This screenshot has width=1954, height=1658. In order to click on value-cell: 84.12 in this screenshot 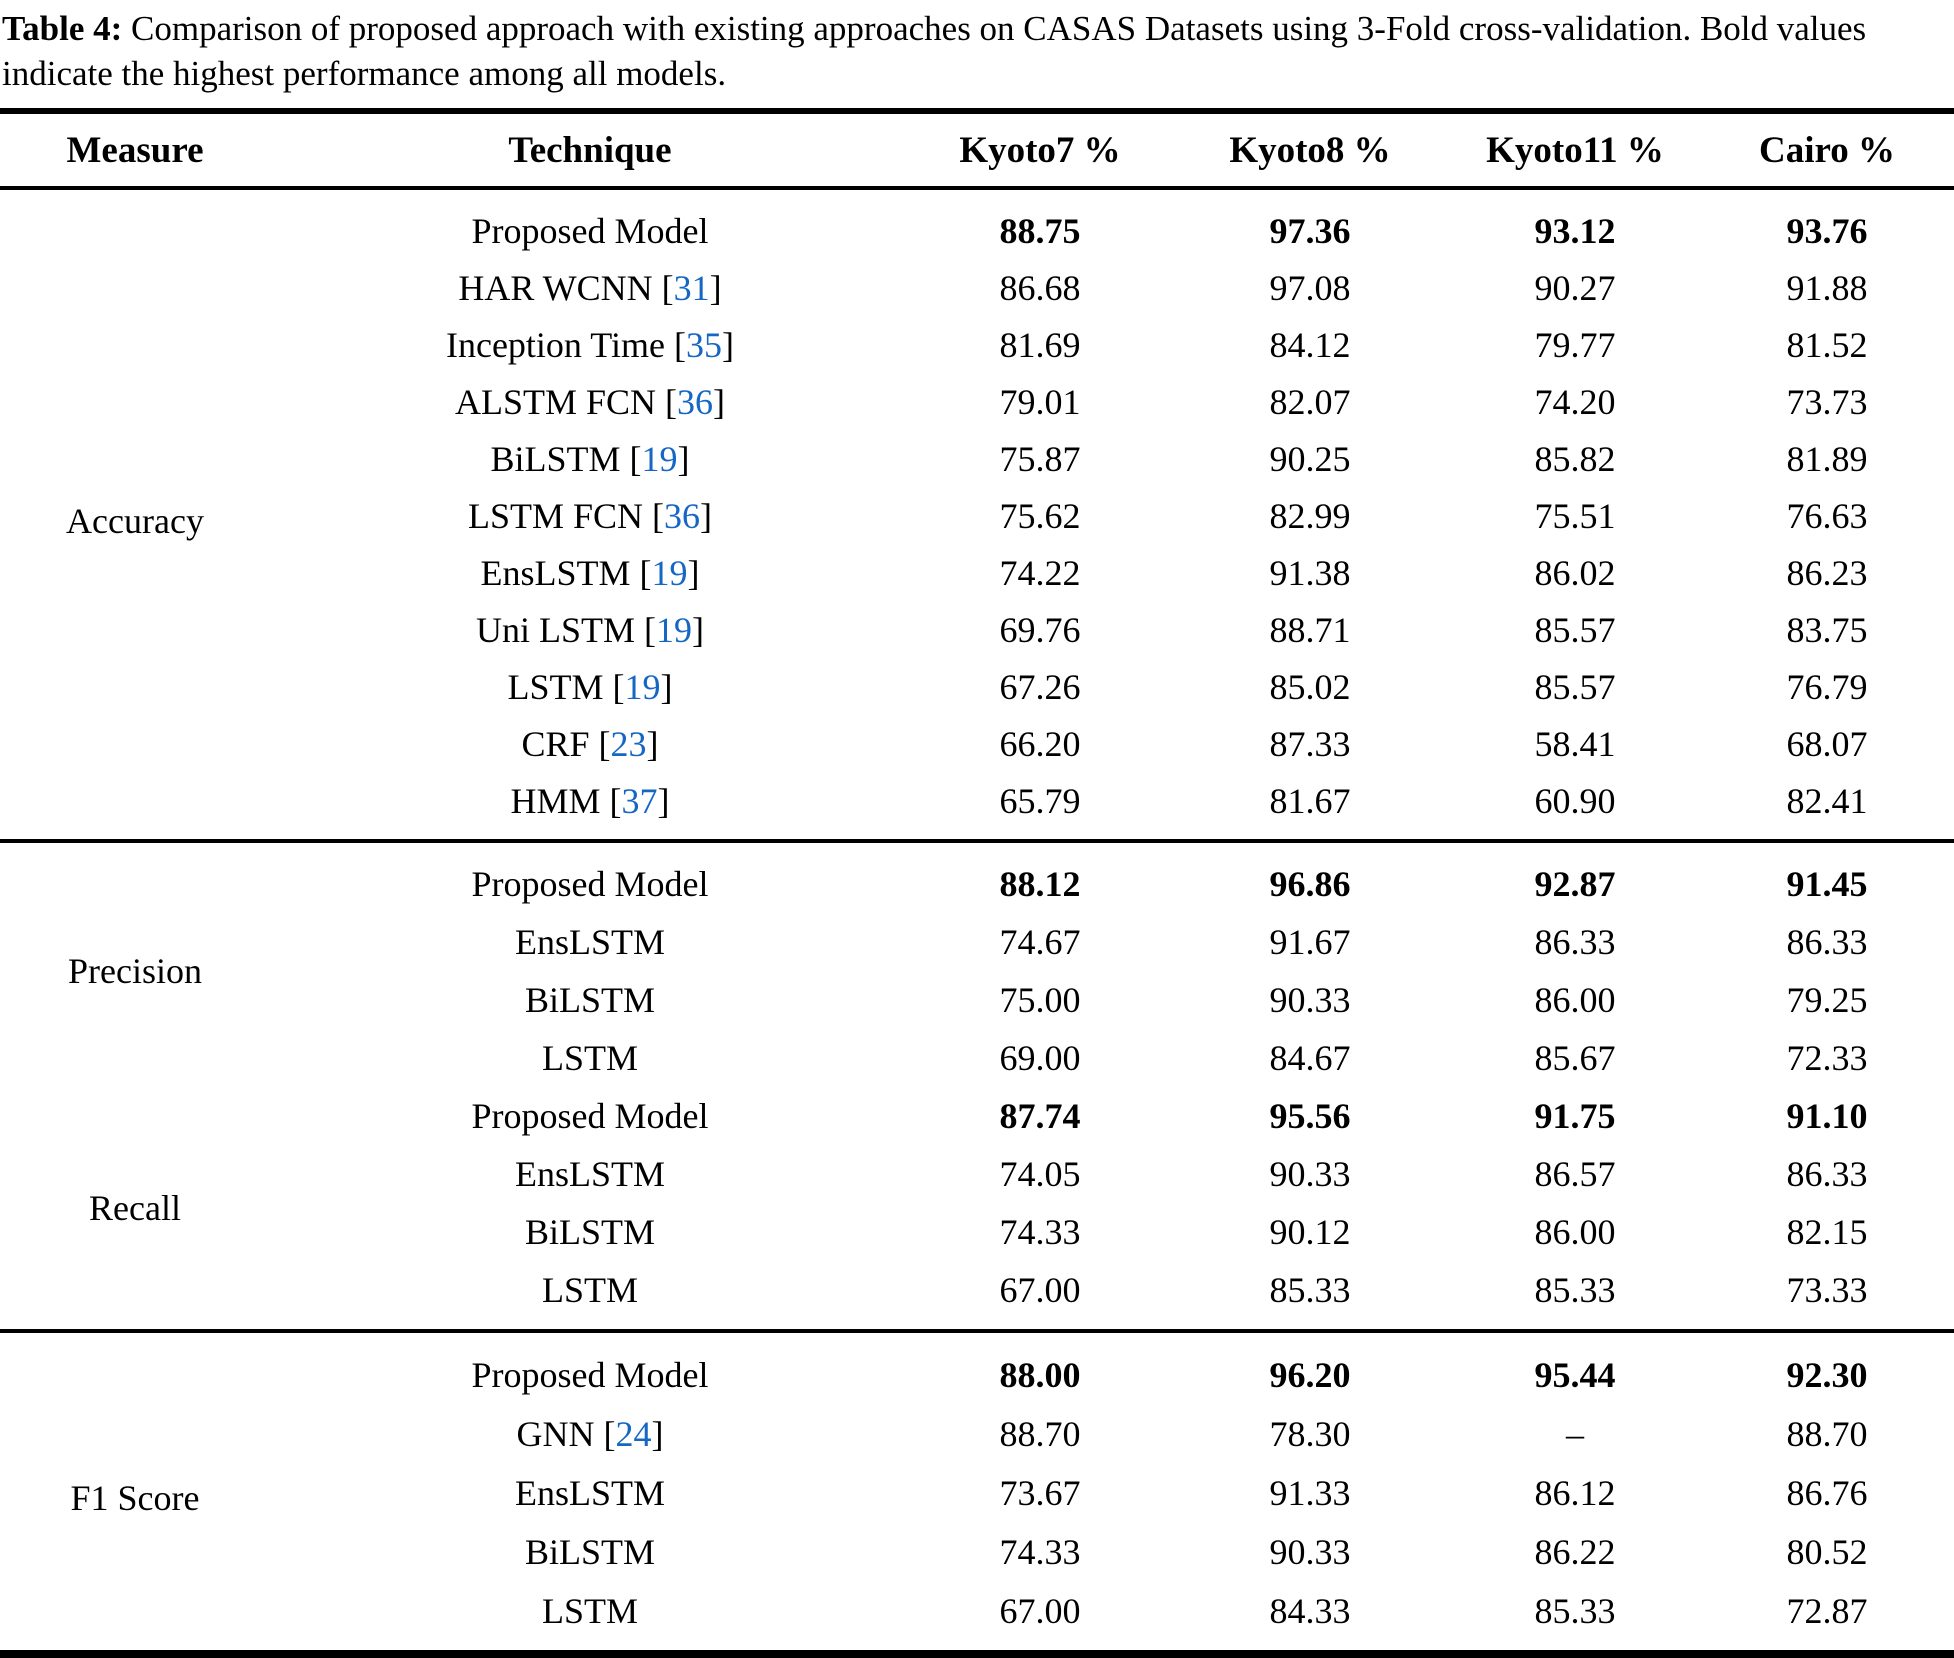, I will do `click(1310, 344)`.